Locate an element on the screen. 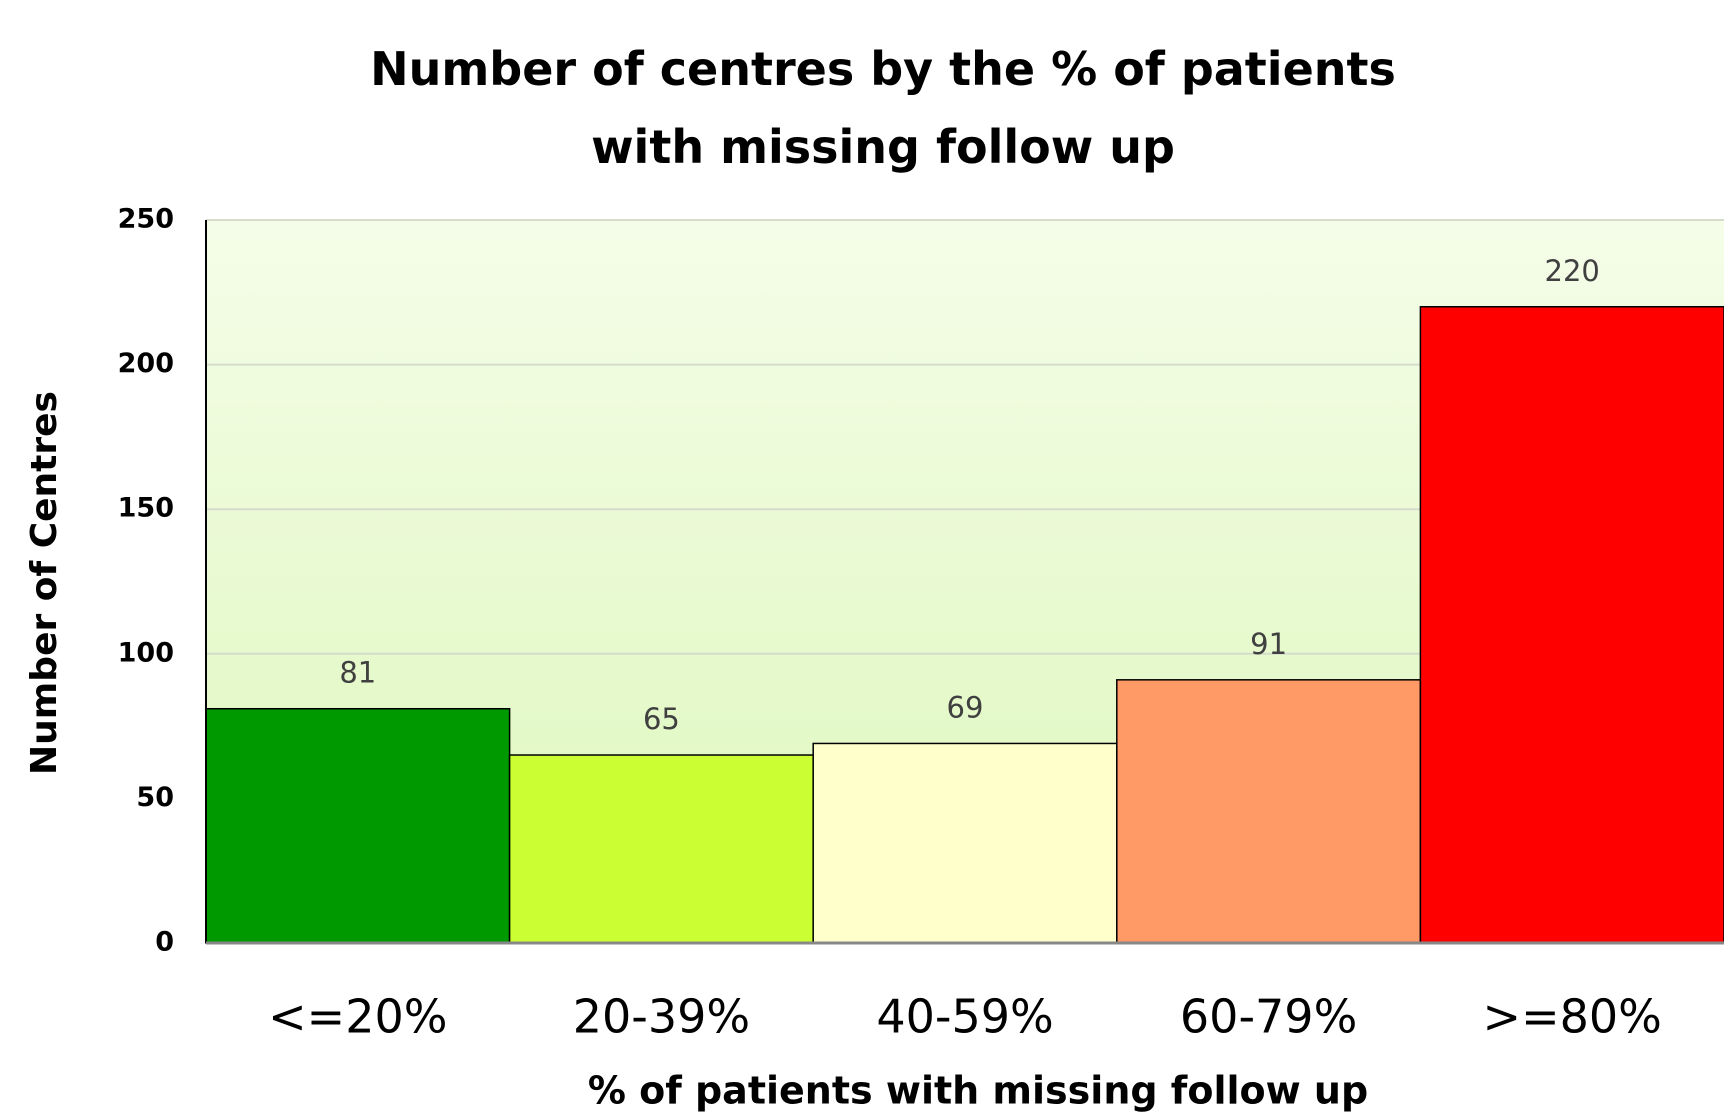 The width and height of the screenshot is (1724, 1116). y-tick-label: 250 is located at coordinates (146, 219).